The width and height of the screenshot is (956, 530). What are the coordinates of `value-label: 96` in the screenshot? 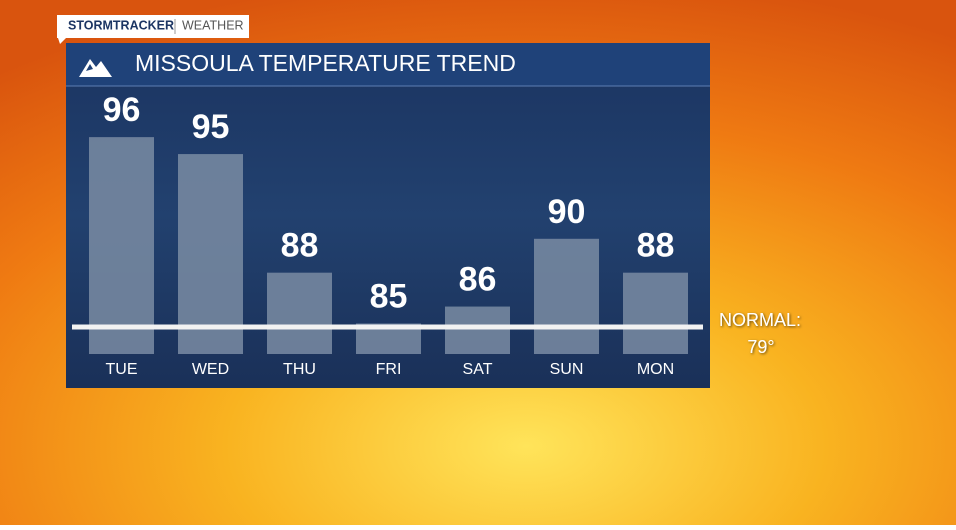 It's located at (122, 110).